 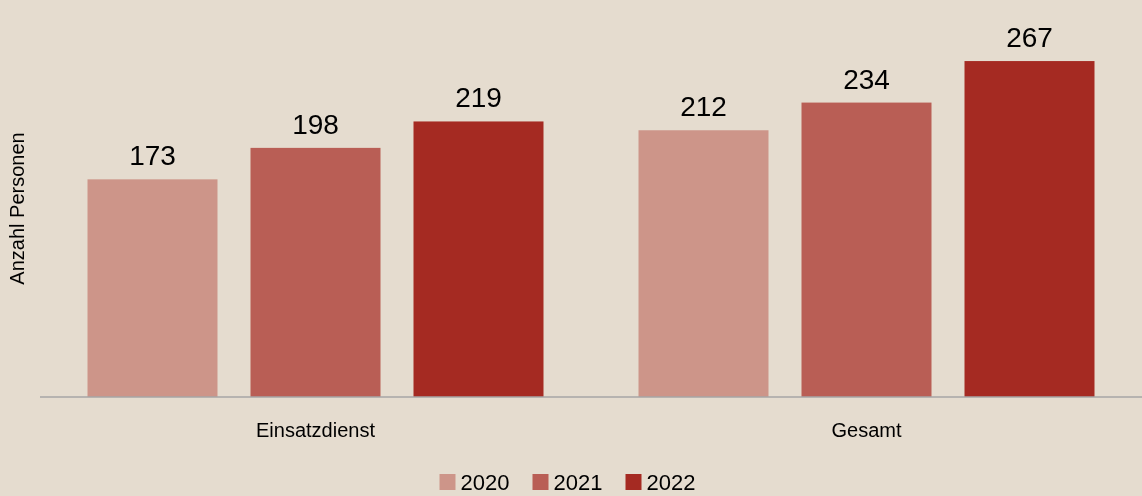 I want to click on legend-label: 2022, so click(x=671, y=482).